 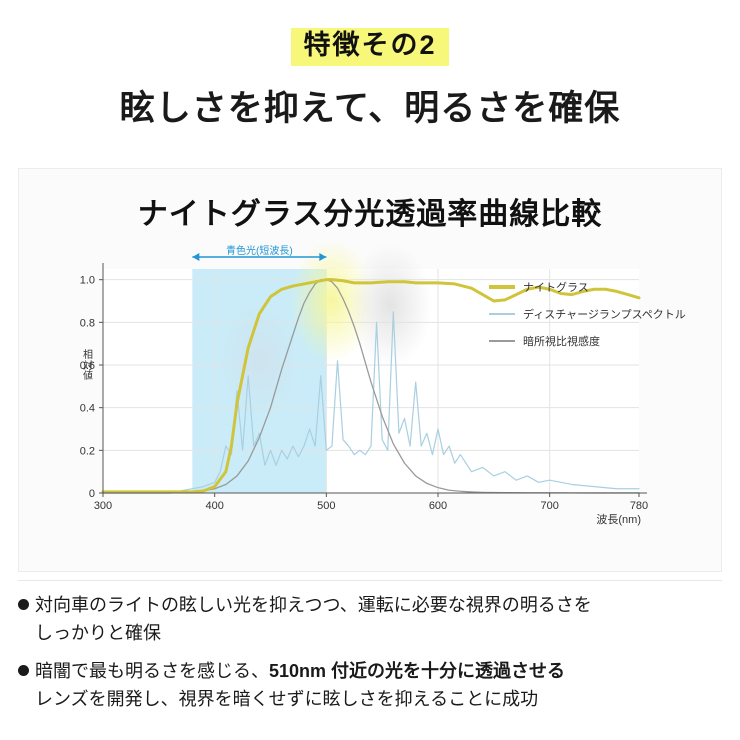 What do you see at coordinates (214, 506) in the screenshot?
I see `svg-text: 400` at bounding box center [214, 506].